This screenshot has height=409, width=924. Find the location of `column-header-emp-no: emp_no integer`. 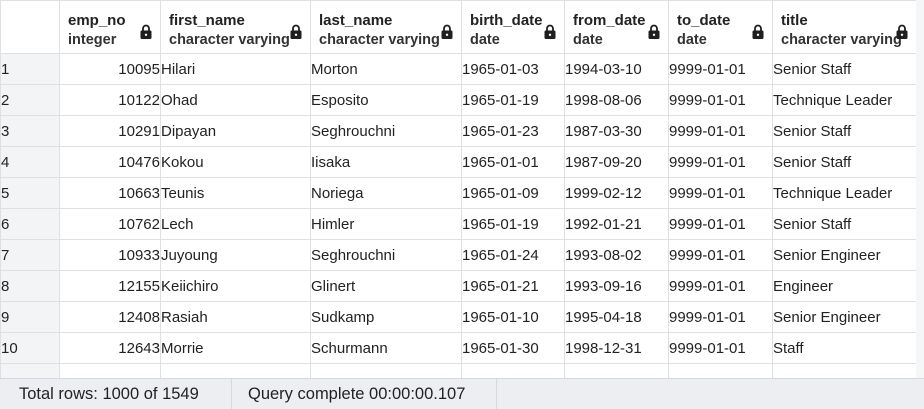

column-header-emp-no: emp_no integer is located at coordinates (110, 27).